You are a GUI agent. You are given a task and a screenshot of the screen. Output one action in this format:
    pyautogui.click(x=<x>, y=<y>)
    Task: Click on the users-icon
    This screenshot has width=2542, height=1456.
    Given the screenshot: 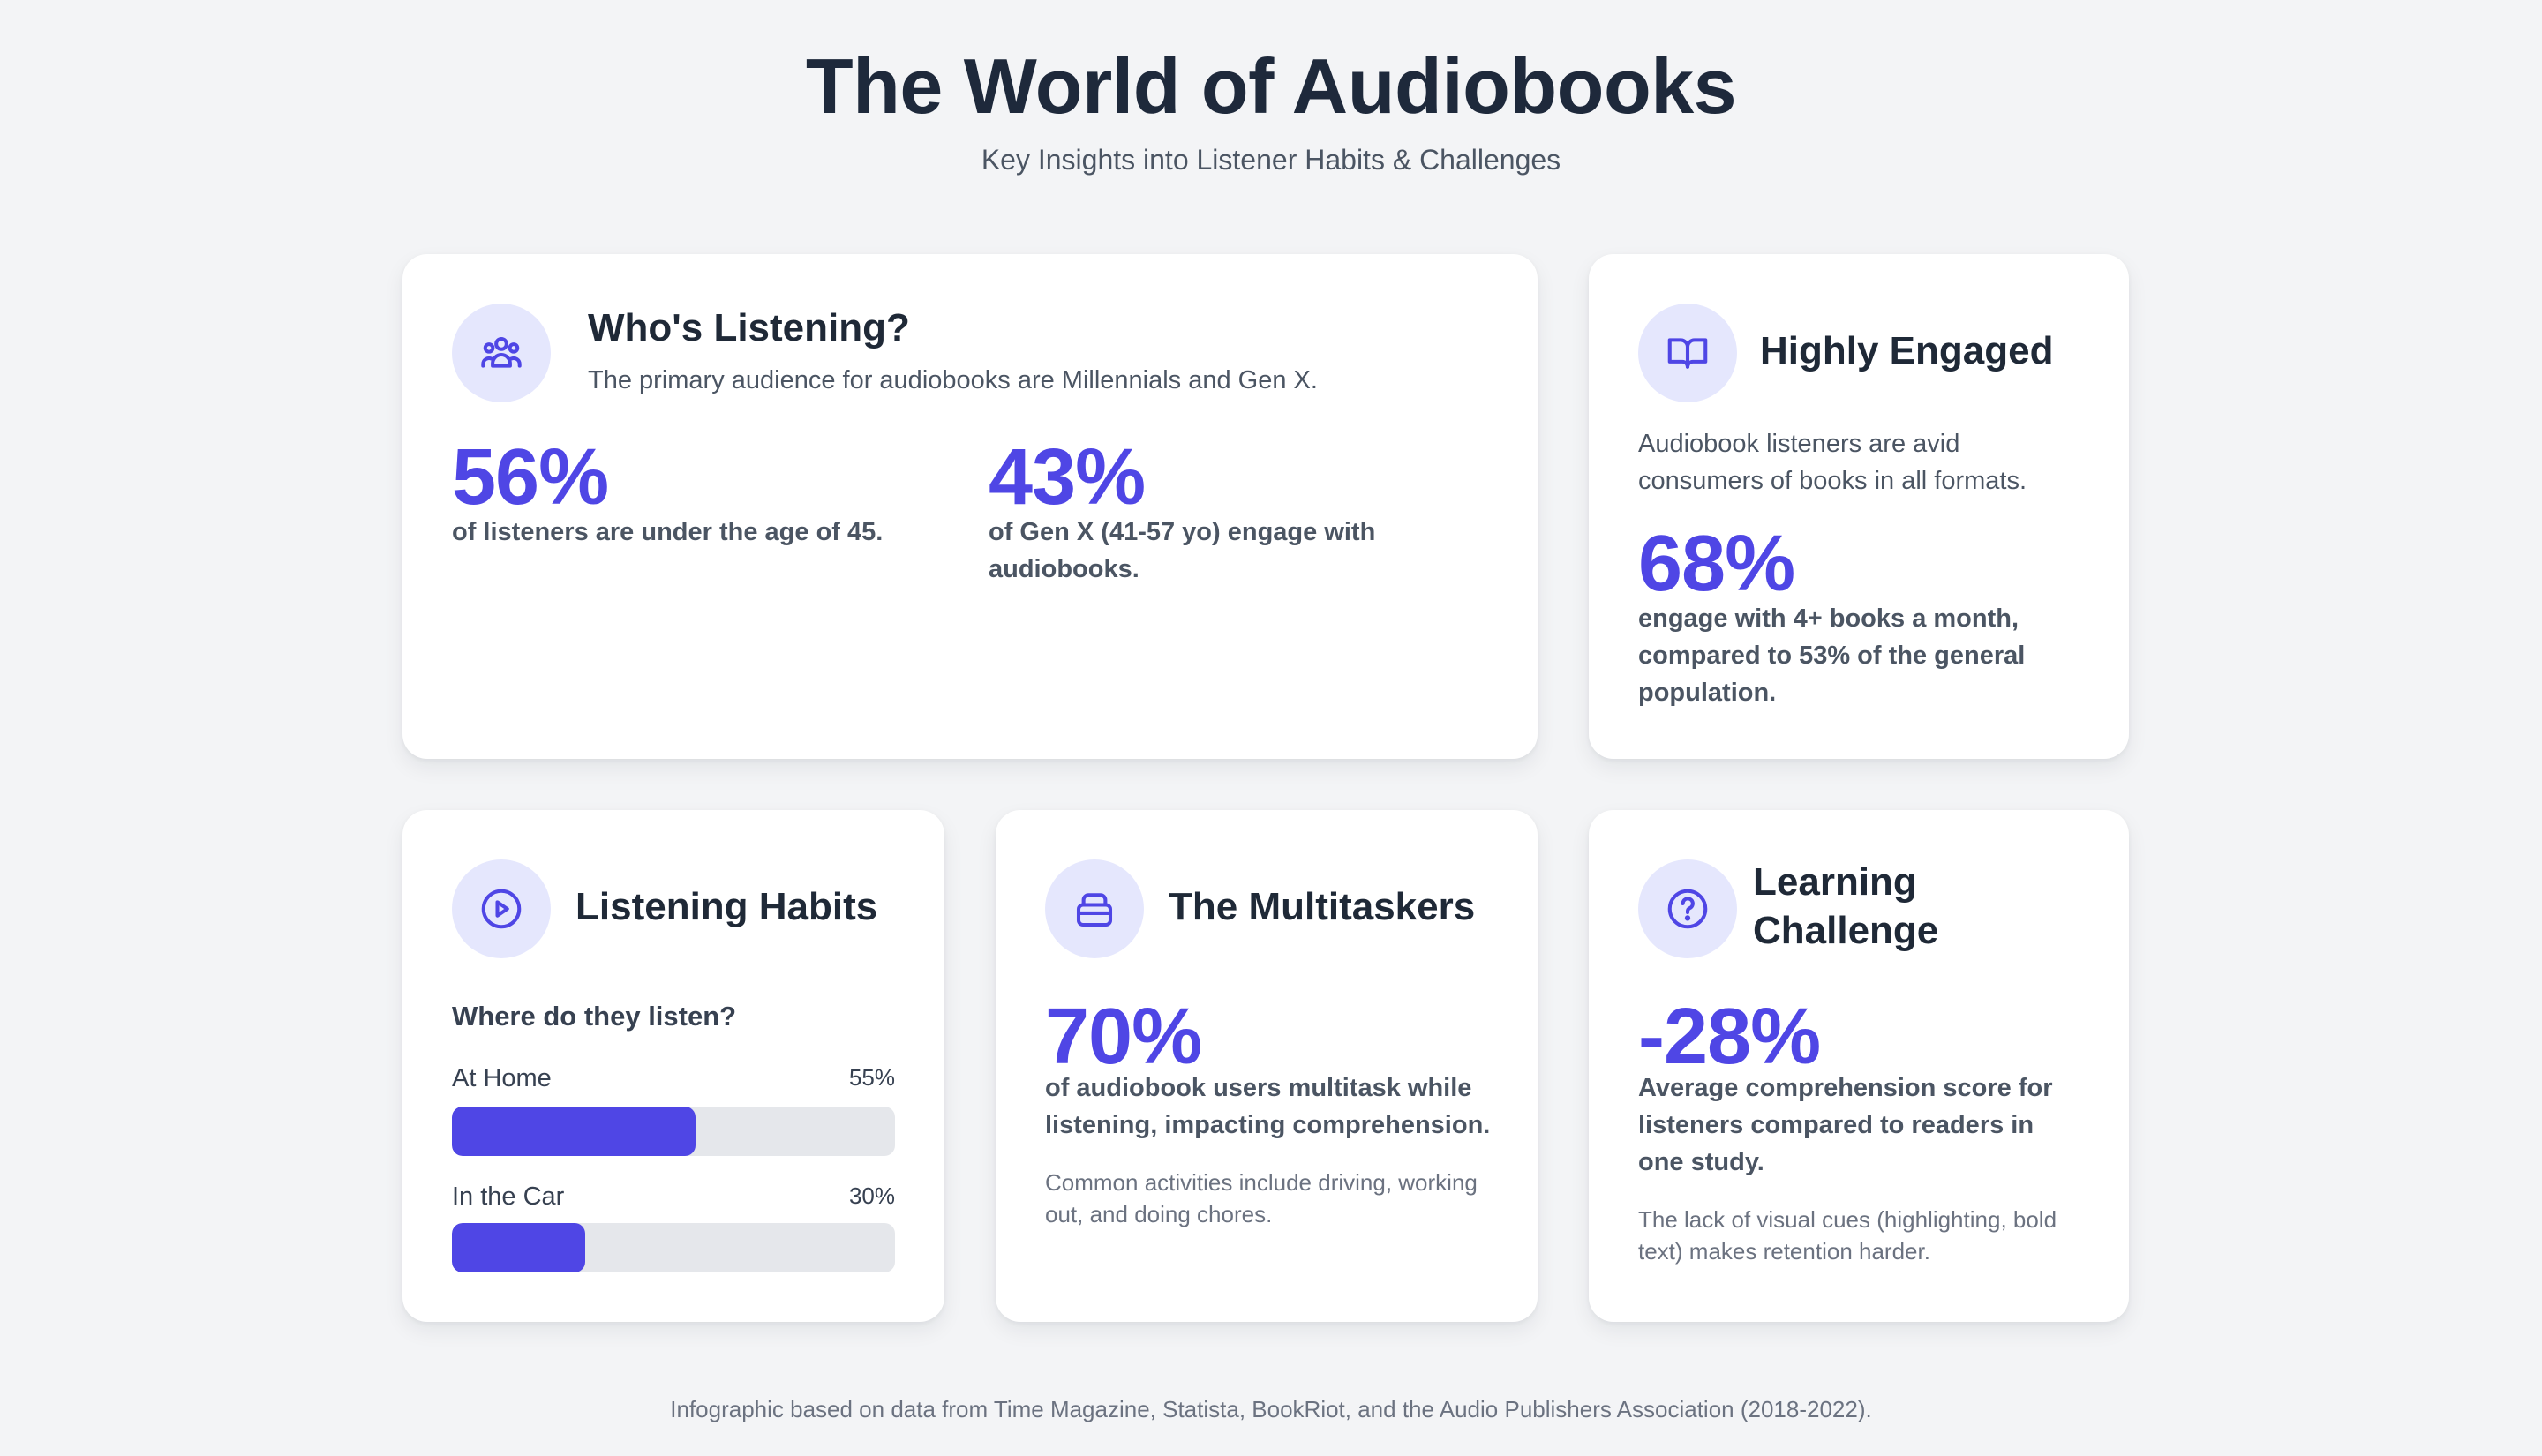 What is the action you would take?
    pyautogui.click(x=502, y=353)
    